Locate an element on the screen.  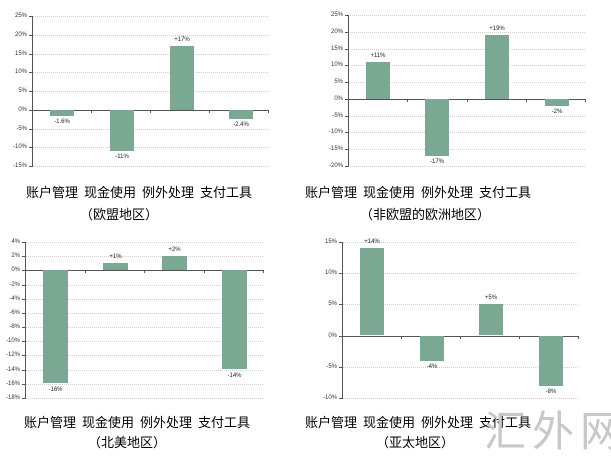
y-tick-label: -16% is located at coordinates (12, 384).